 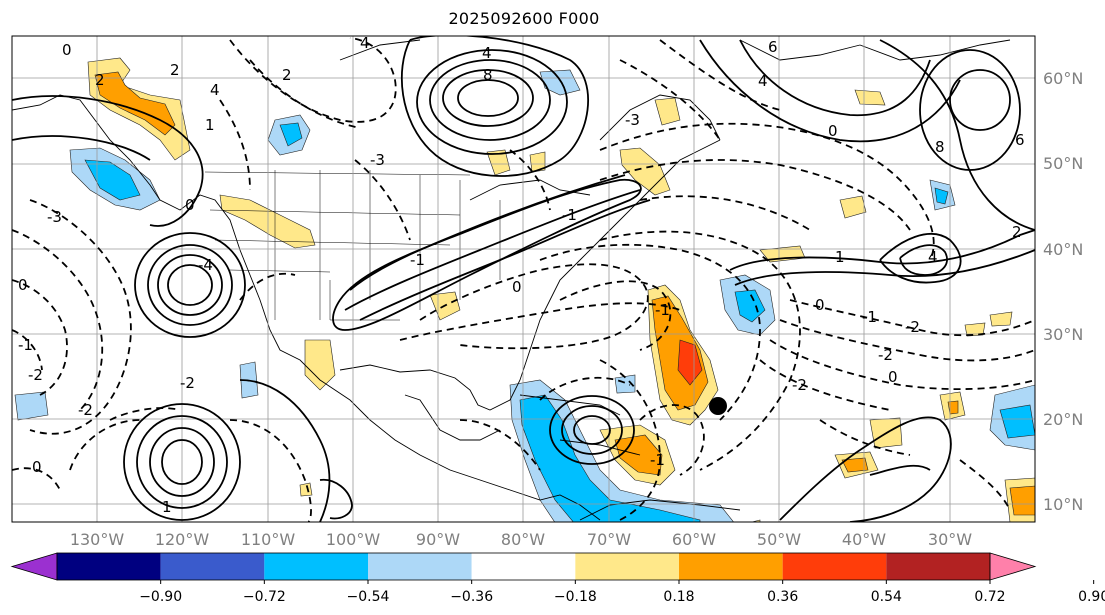 What do you see at coordinates (1013, 566) in the screenshot?
I see `colorbar-extend-high` at bounding box center [1013, 566].